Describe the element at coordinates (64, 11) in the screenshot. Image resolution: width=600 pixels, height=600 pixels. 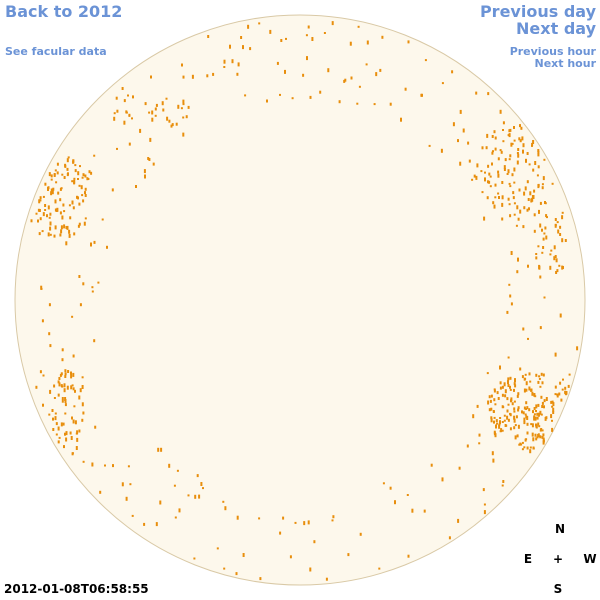
I see `back-link: Back to 2012` at that location.